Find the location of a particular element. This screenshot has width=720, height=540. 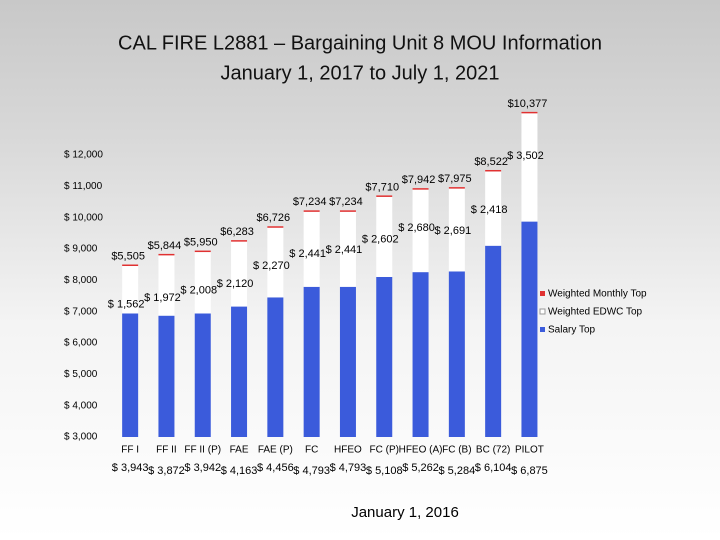

value-label: $ 2,418 is located at coordinates (489, 210).